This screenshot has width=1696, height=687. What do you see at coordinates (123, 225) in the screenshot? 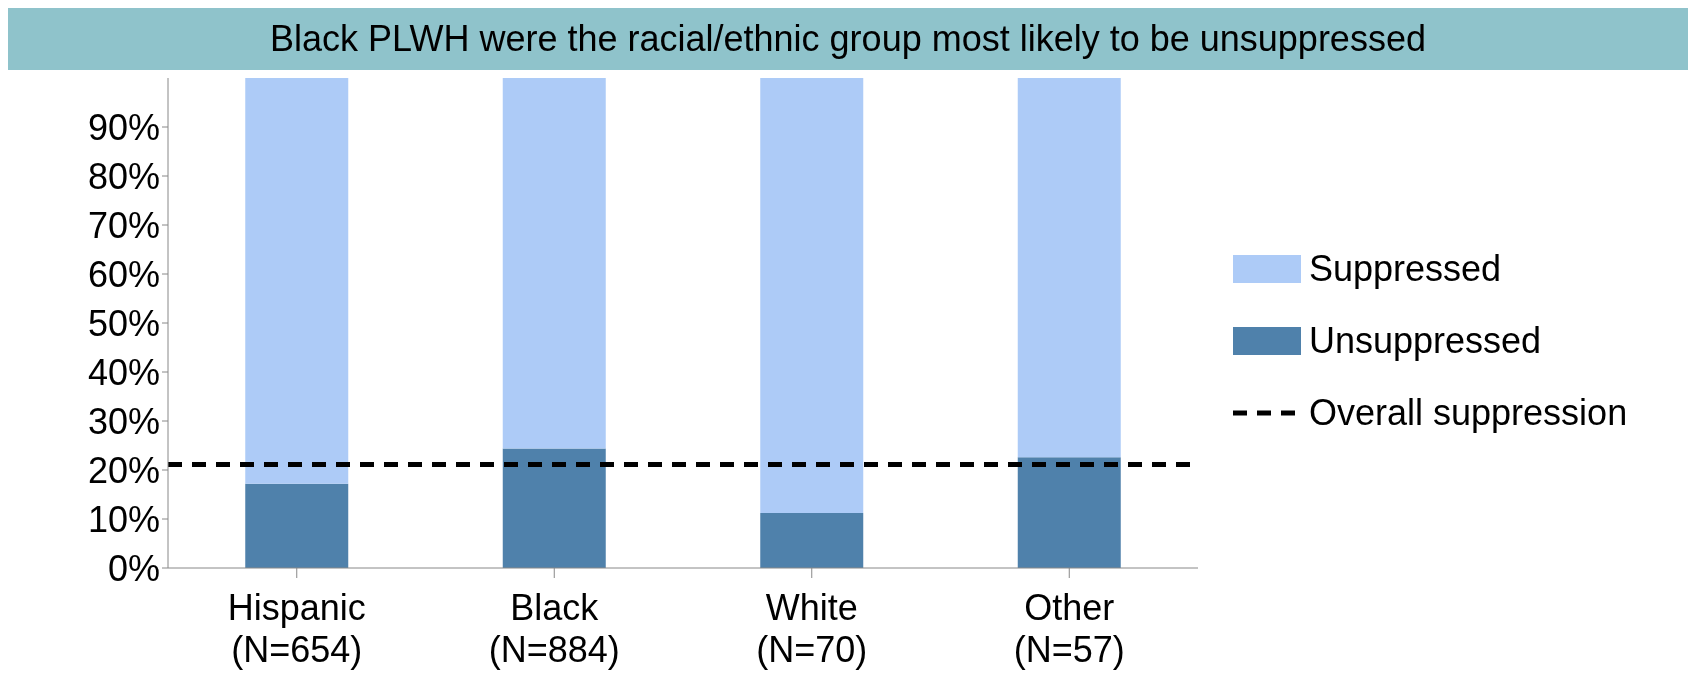
I see `y-tick-label: 70%` at bounding box center [123, 225].